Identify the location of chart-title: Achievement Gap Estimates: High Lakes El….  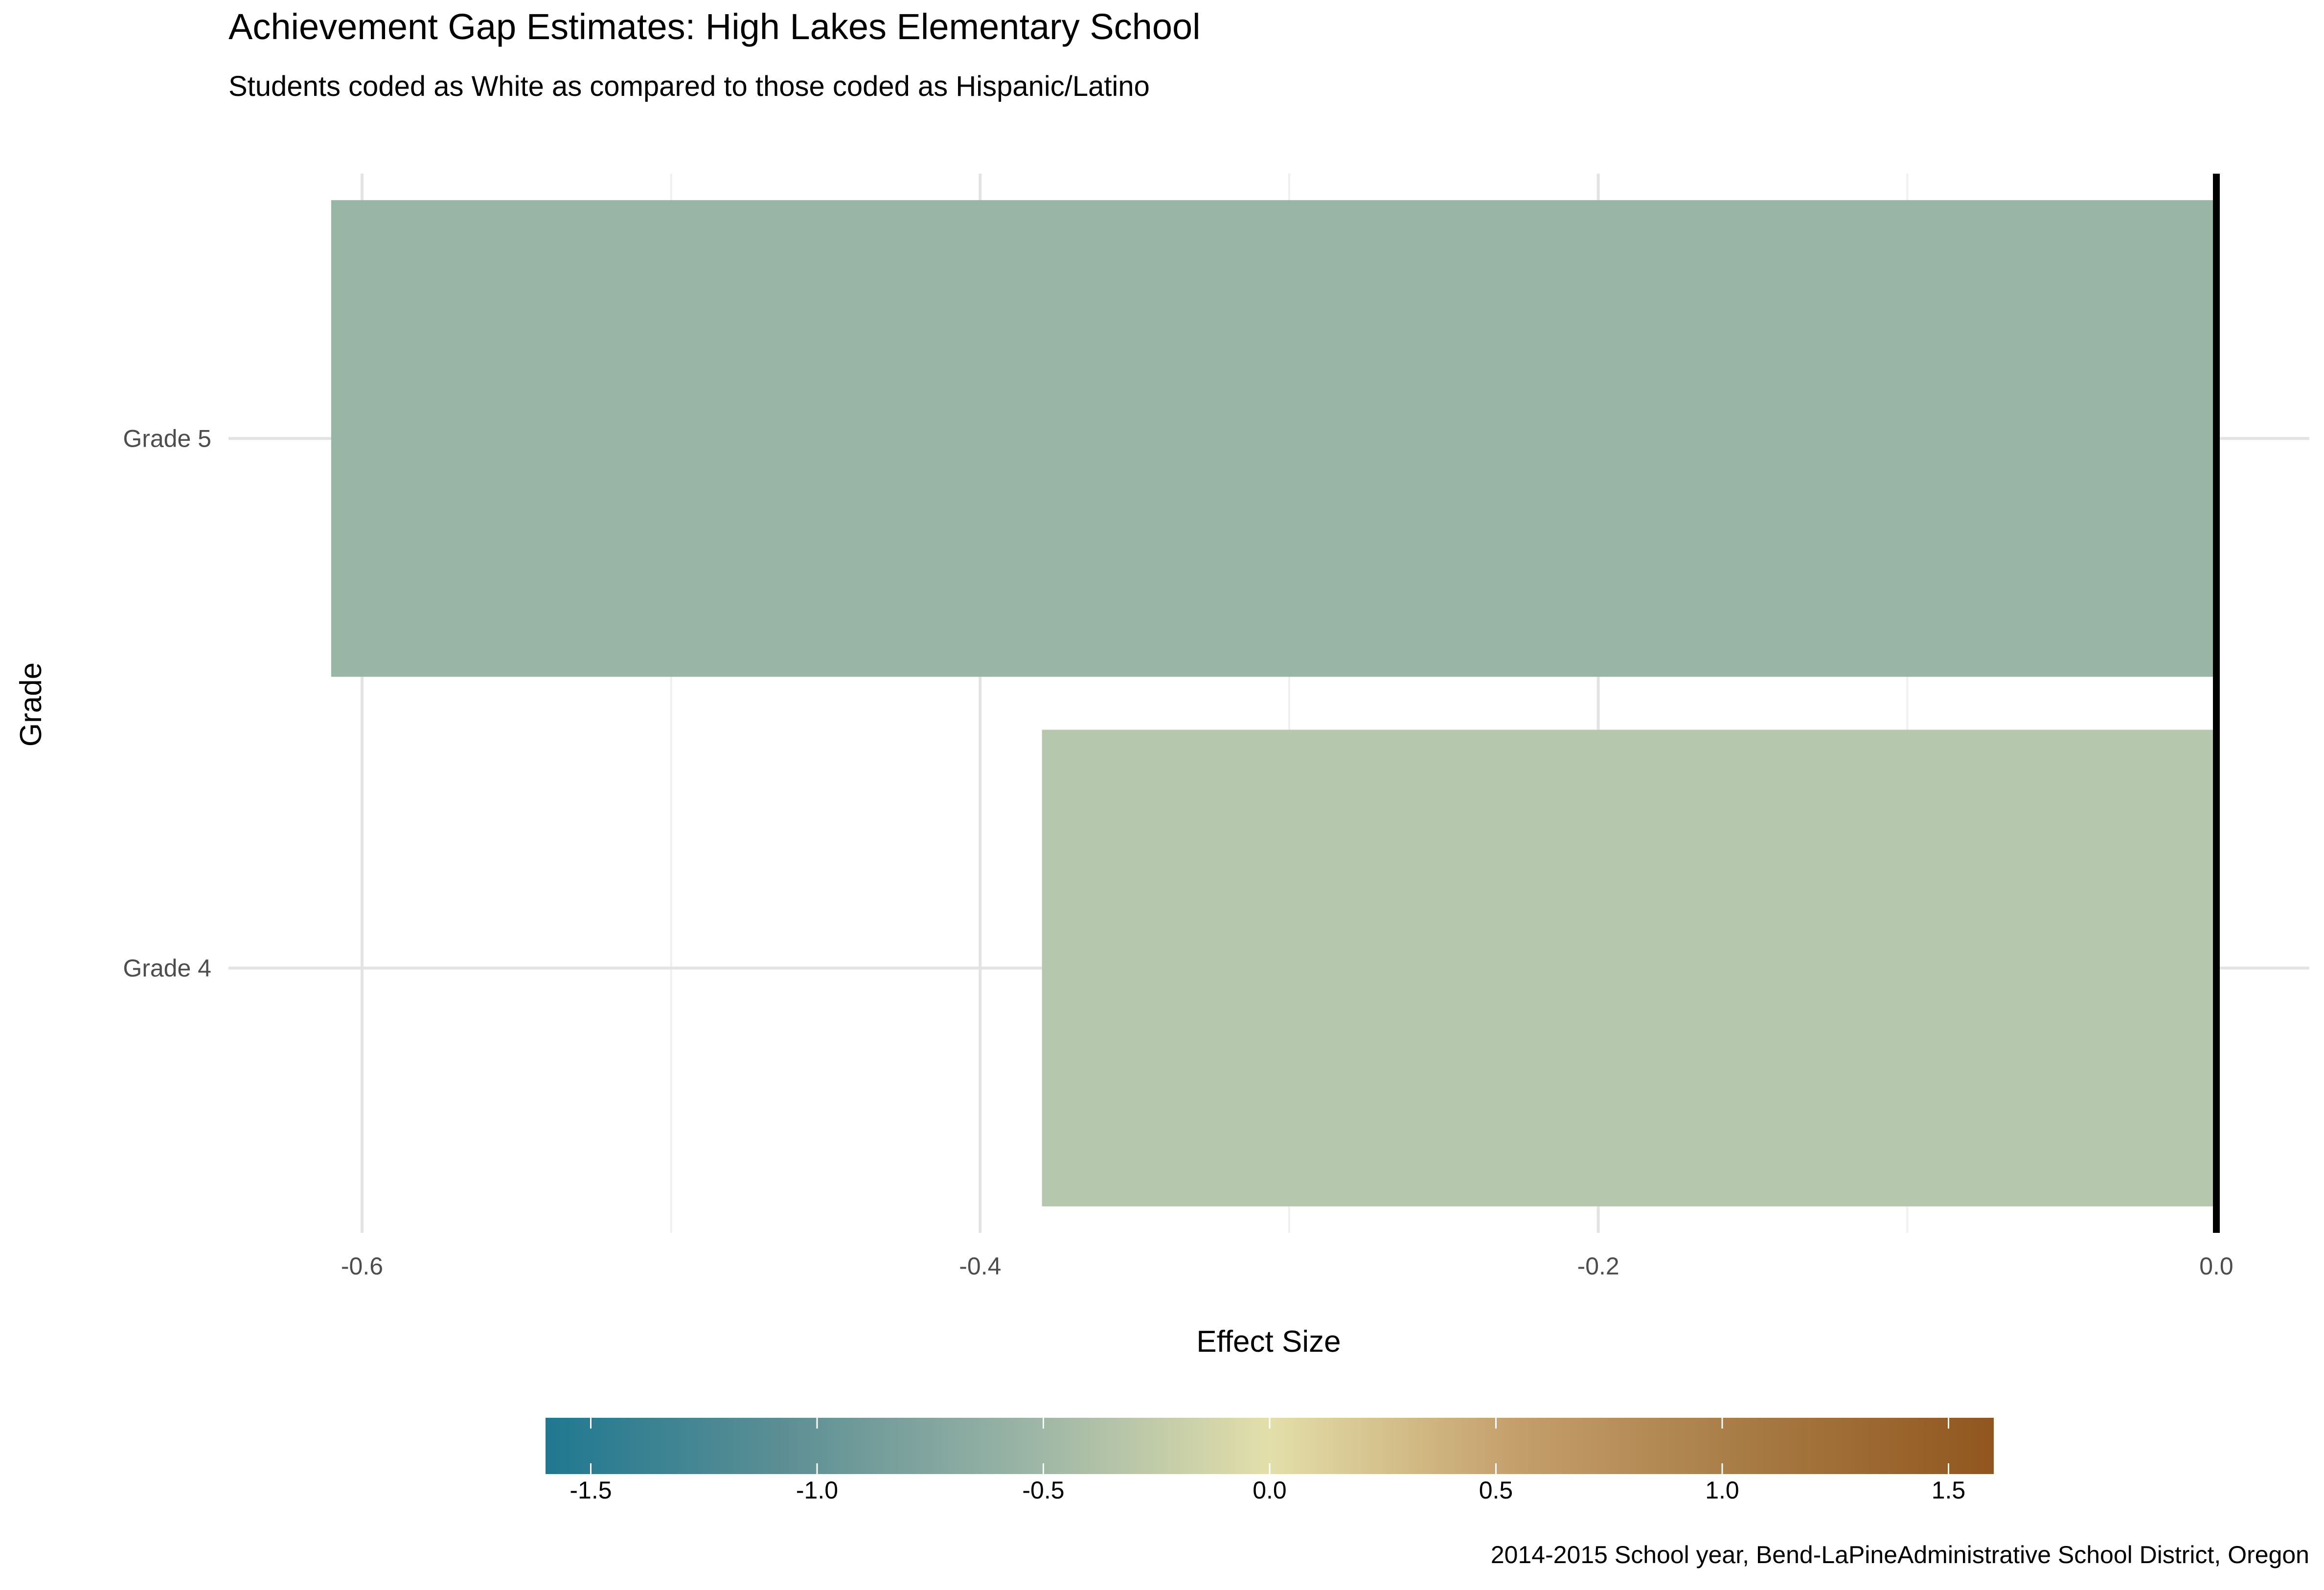
(715, 27).